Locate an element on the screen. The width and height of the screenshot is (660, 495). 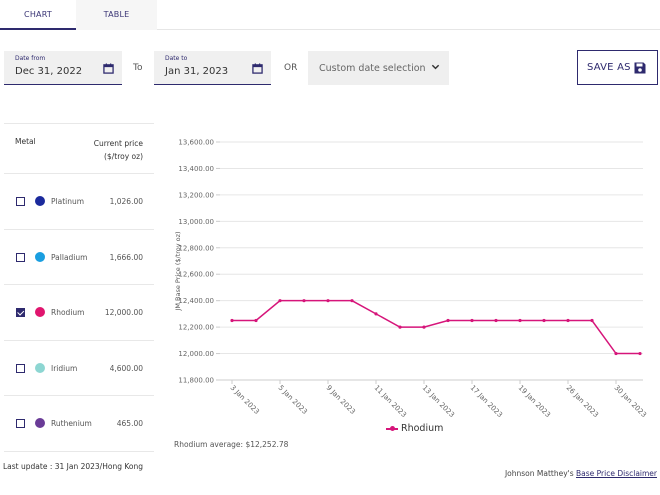
metal-row-platinum: Platinum 1,026.00 is located at coordinates (79, 202).